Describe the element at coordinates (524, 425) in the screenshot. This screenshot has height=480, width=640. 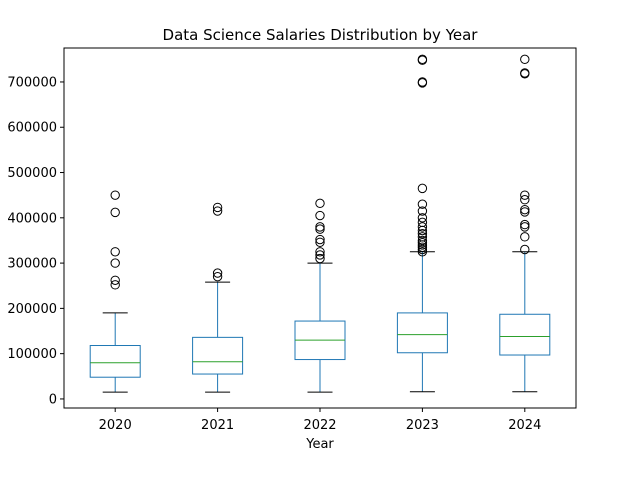
I see `x-tick-label: 2024` at that location.